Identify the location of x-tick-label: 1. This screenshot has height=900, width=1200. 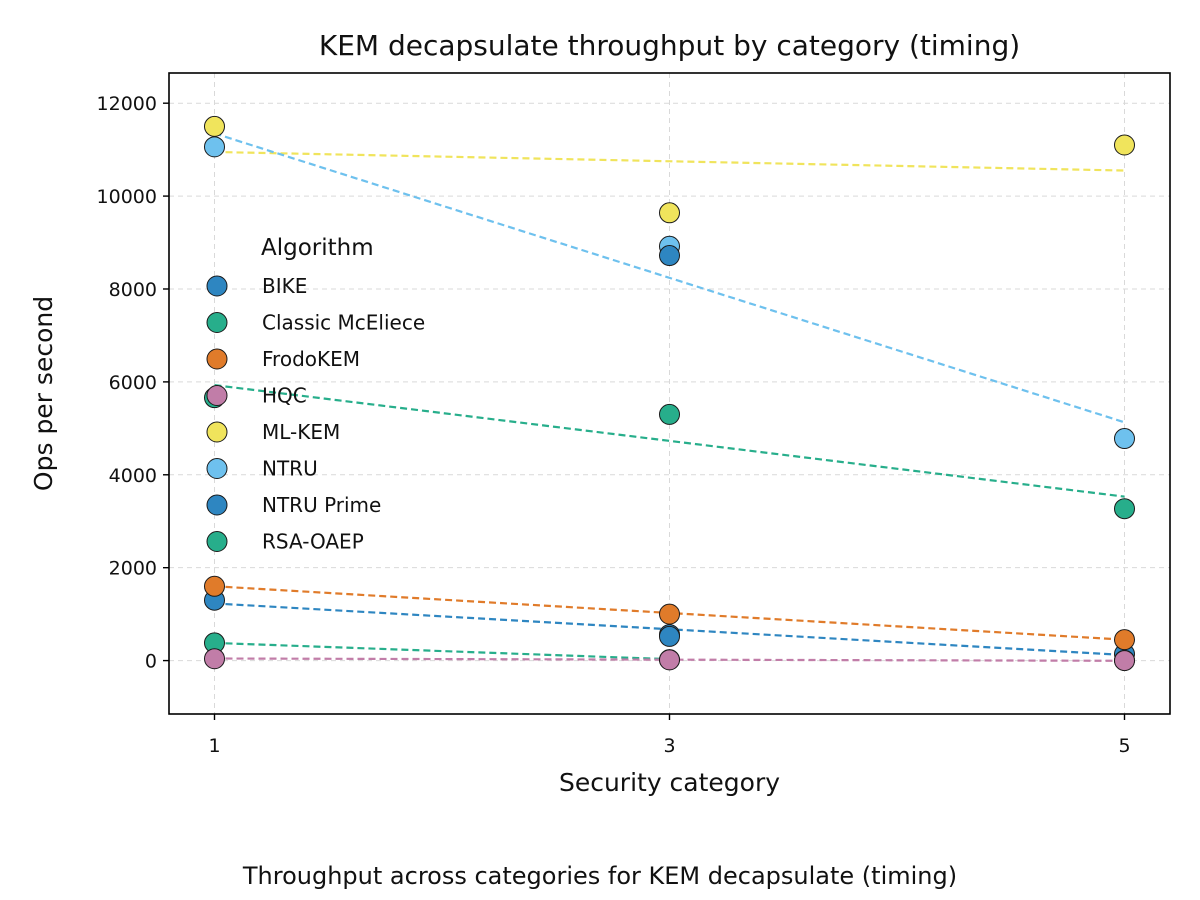
(214, 746).